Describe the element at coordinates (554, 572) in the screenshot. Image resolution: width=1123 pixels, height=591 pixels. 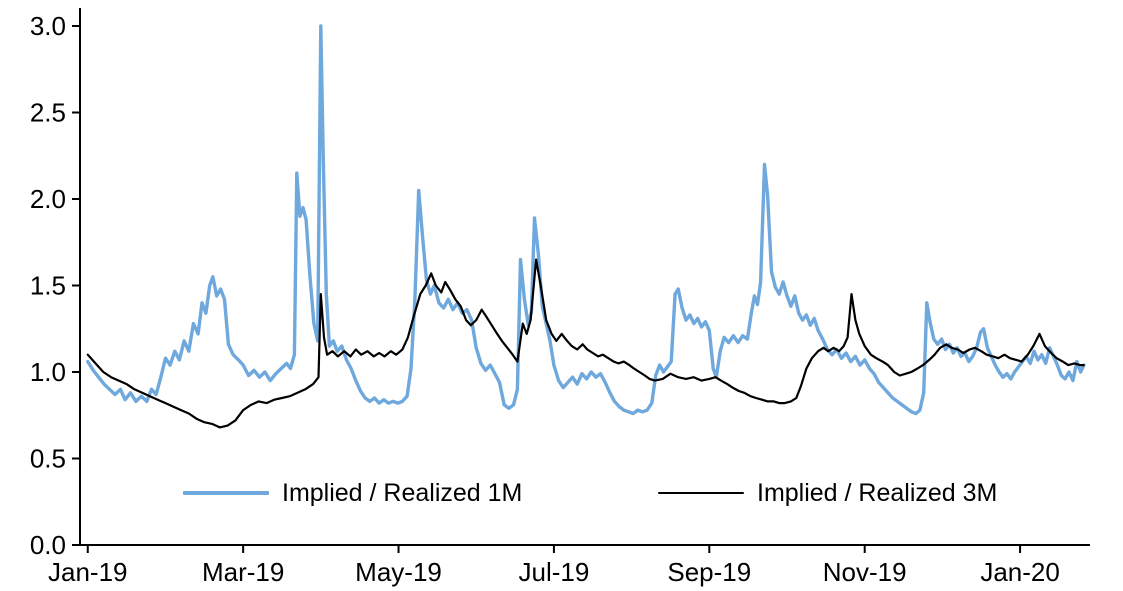
I see `x-tick-label: Jul-19` at that location.